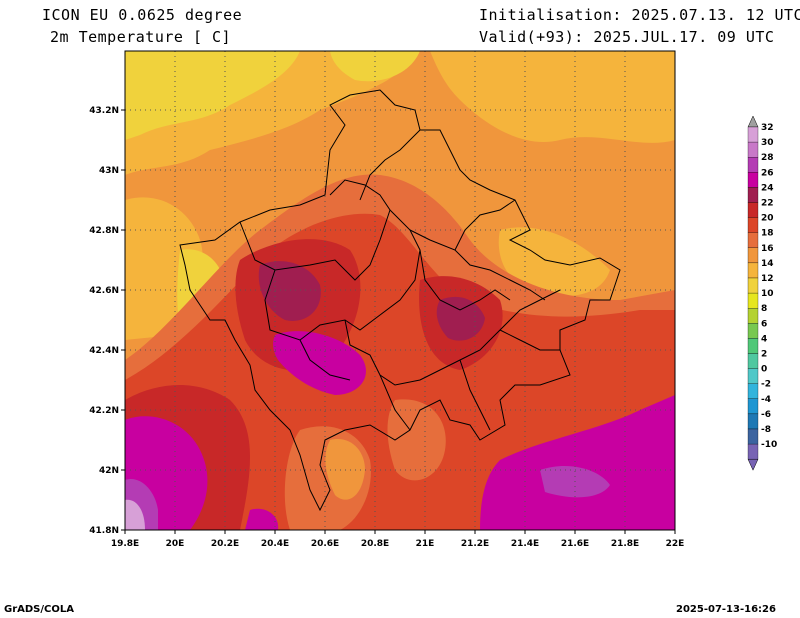 The image size is (800, 618). I want to click on colorbar-label: 16, so click(767, 249).